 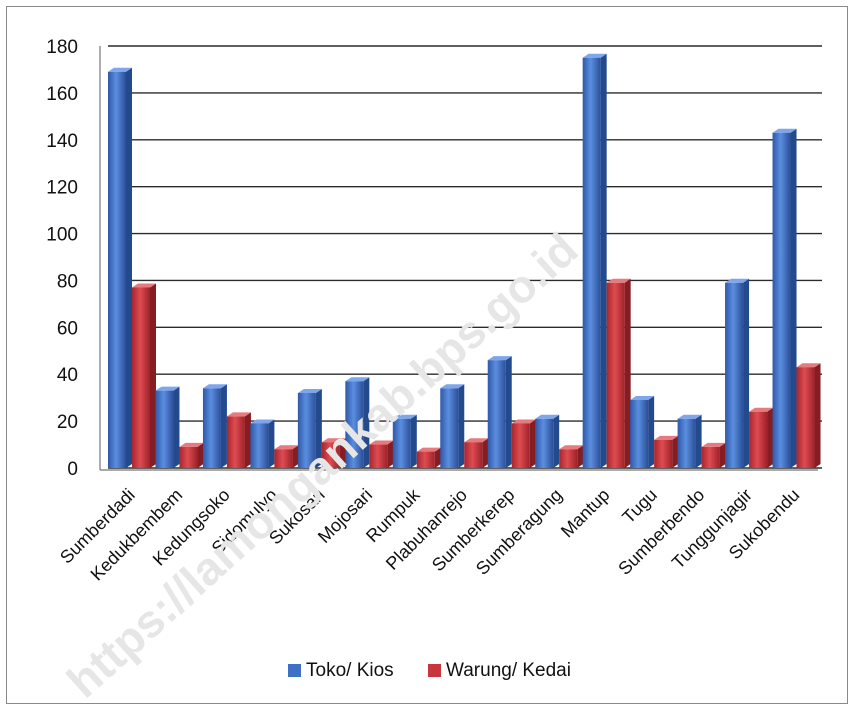 I want to click on y-tick-label: 180, so click(x=62, y=47).